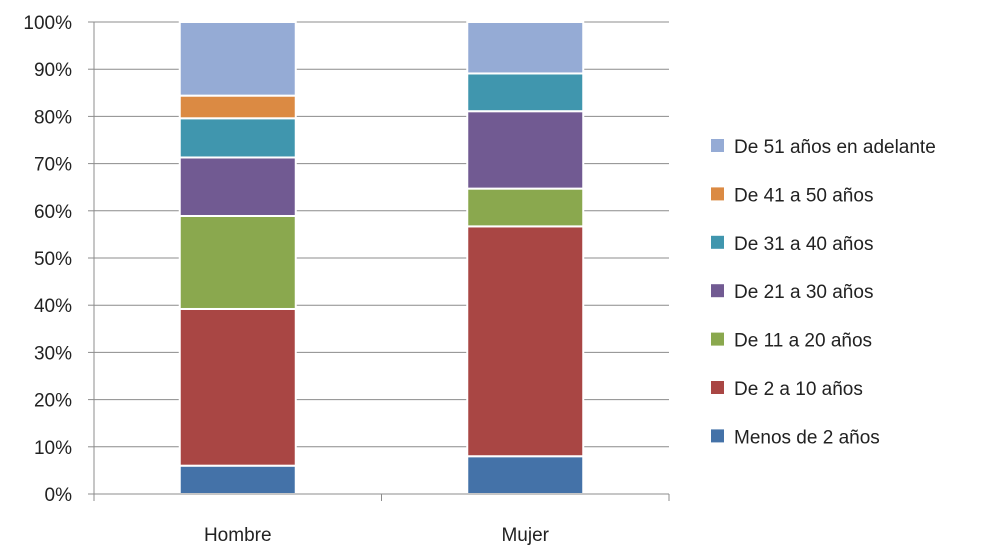 This screenshot has width=992, height=552. Describe the element at coordinates (798, 389) in the screenshot. I see `legend-label: De 2 a 10 años` at that location.